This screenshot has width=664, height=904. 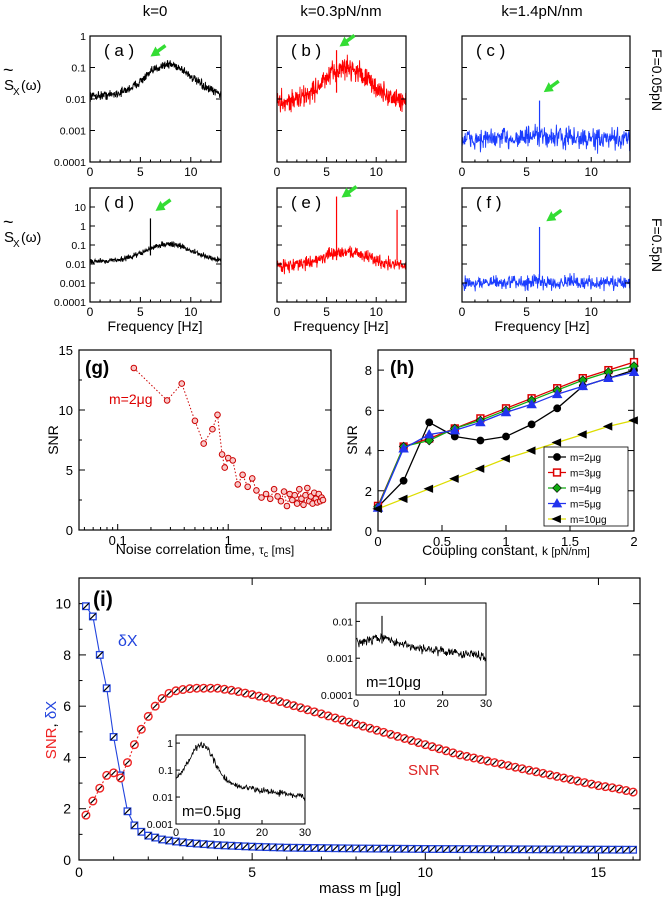 What do you see at coordinates (633, 541) in the screenshot?
I see `x-tick-label-h-4: 2` at bounding box center [633, 541].